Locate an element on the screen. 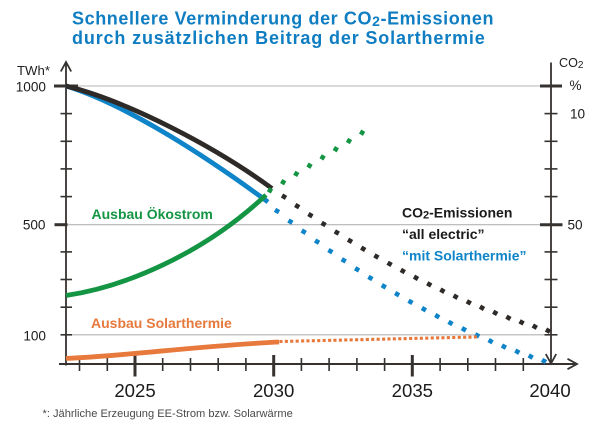  svg-text: 10 is located at coordinates (578, 114).